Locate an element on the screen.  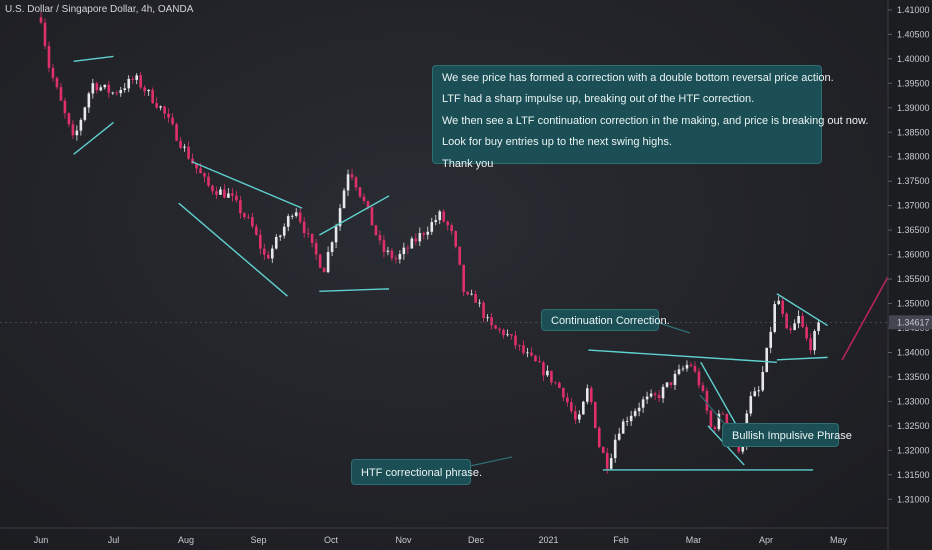
y-tick-label: 1.31000 is located at coordinates (913, 499).